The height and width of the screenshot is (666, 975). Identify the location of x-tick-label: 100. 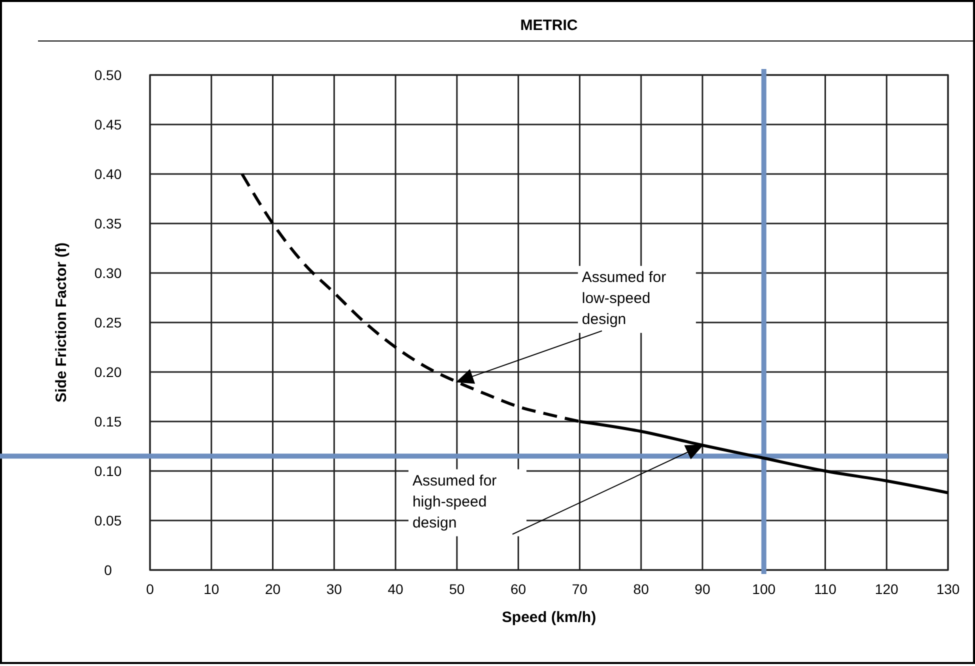
(764, 589).